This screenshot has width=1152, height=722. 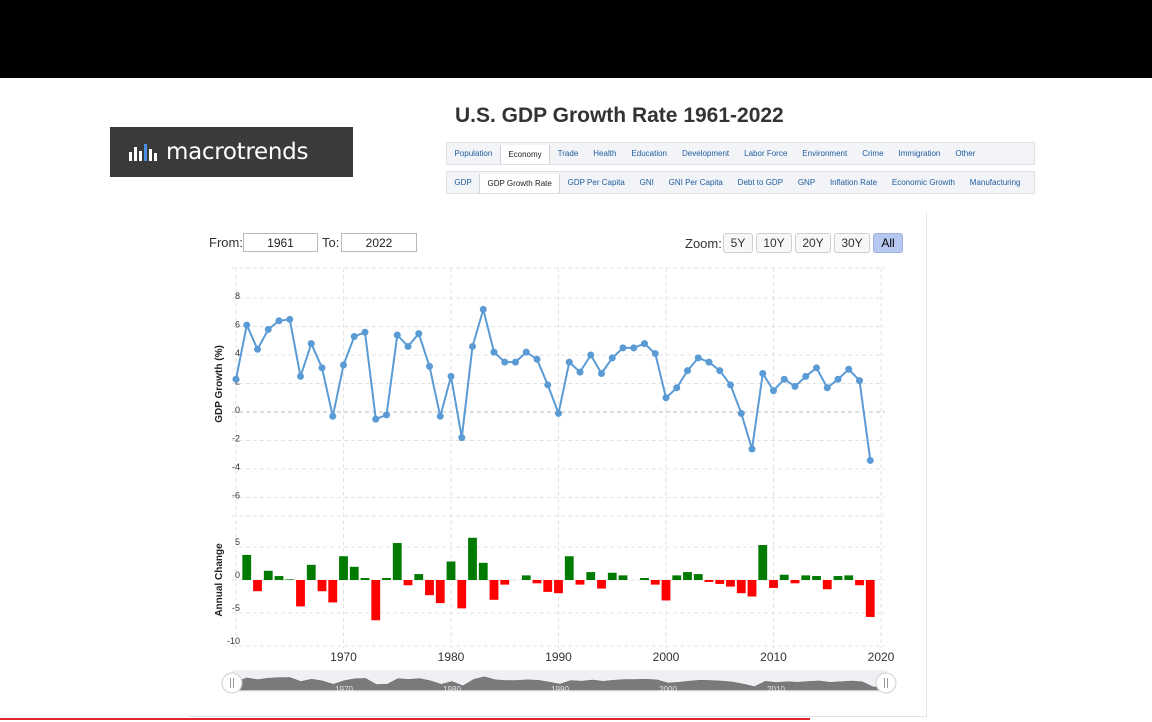 What do you see at coordinates (331, 242) in the screenshot?
I see `to-label: To:` at bounding box center [331, 242].